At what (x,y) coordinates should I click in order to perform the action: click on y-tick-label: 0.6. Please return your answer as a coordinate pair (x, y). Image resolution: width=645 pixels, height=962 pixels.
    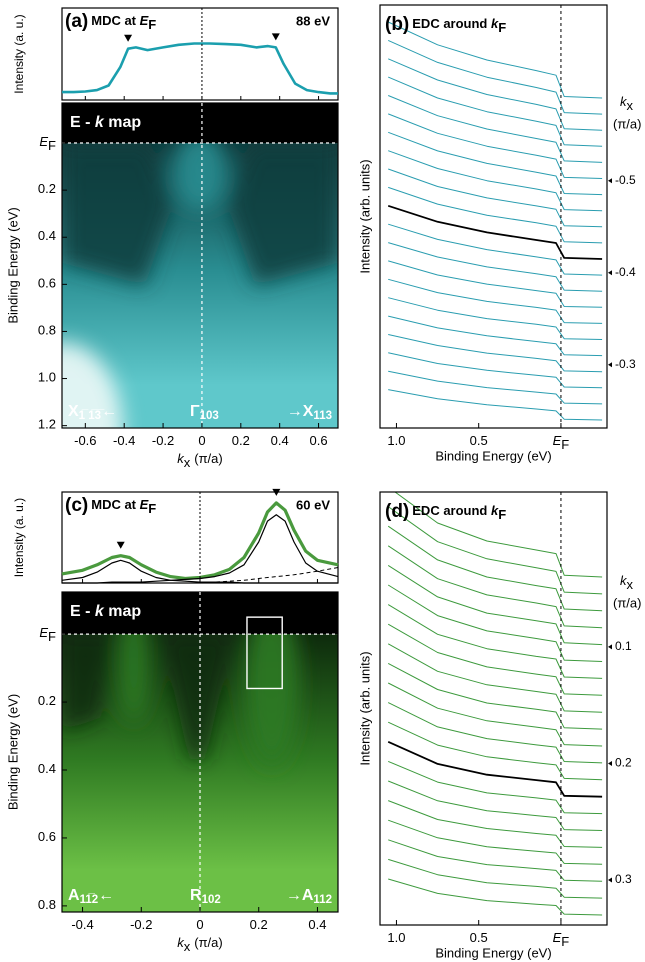
    Looking at the image, I should click on (47, 836).